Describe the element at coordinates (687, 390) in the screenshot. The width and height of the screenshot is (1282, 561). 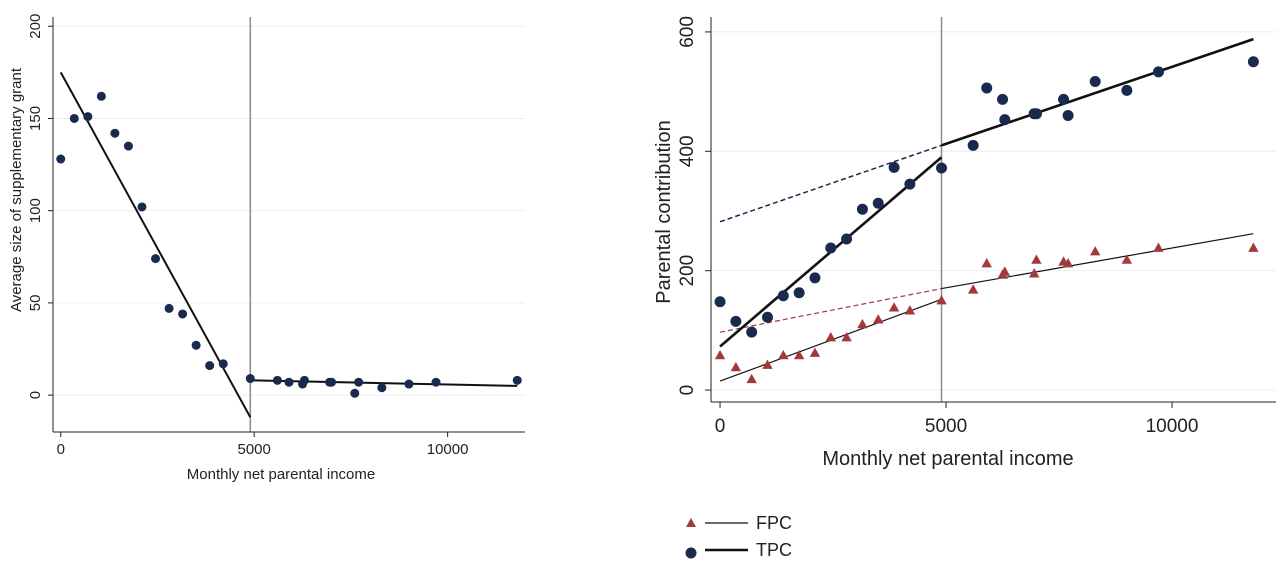
I see `right-y-tick-label: 0` at that location.